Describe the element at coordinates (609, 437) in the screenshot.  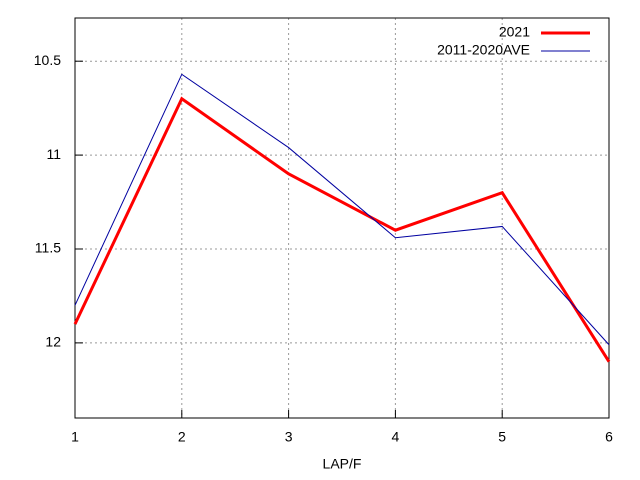
I see `x-tick-label: 6` at that location.